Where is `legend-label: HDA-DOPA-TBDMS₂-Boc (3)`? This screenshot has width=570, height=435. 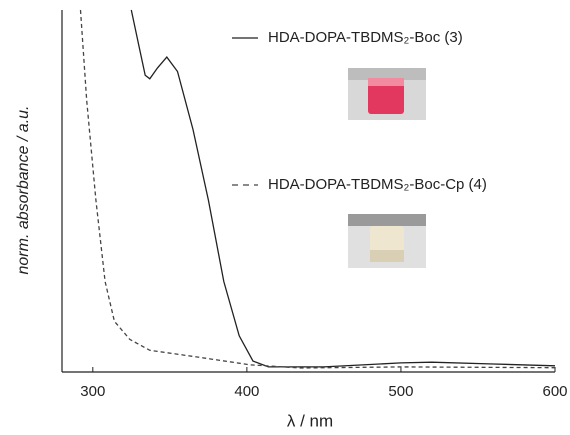 legend-label: HDA-DOPA-TBDMS₂-Boc (3) is located at coordinates (365, 37).